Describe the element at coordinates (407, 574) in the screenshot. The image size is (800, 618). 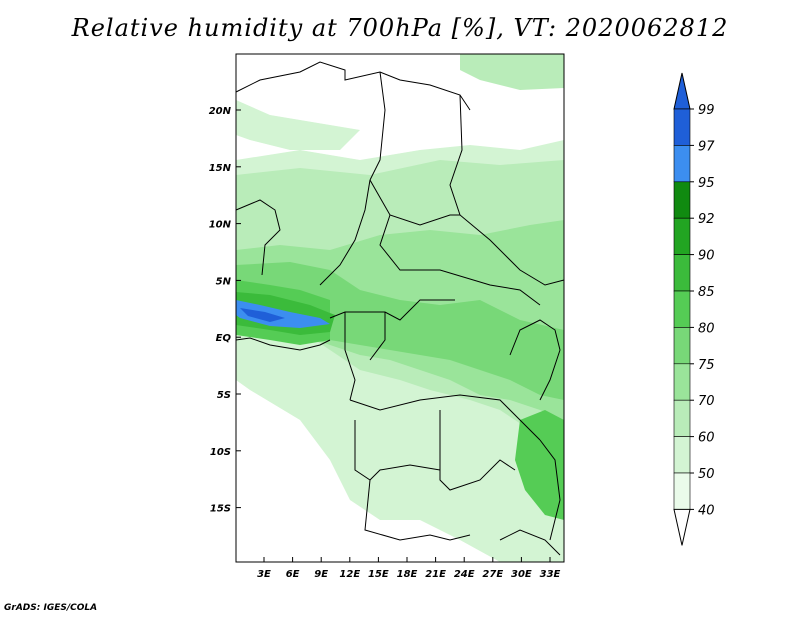
I see `lon-tick-label: 18E` at that location.